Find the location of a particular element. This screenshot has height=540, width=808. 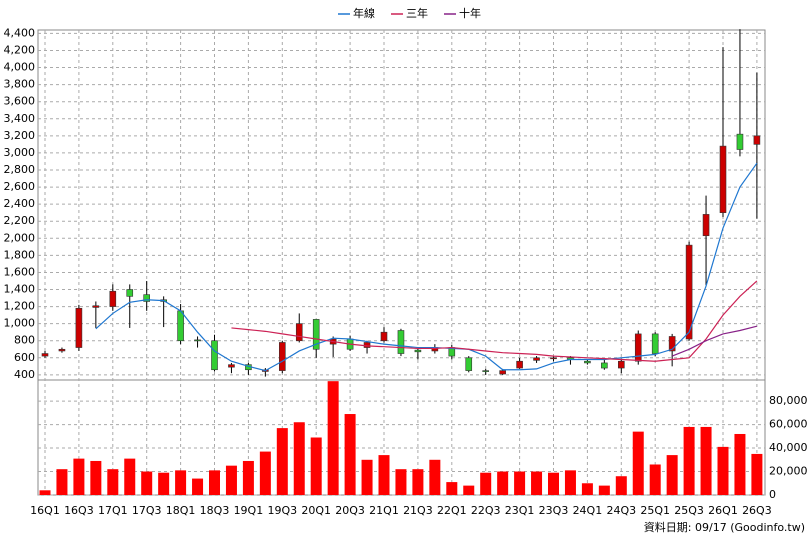

legend-label: 年線 is located at coordinates (364, 13).